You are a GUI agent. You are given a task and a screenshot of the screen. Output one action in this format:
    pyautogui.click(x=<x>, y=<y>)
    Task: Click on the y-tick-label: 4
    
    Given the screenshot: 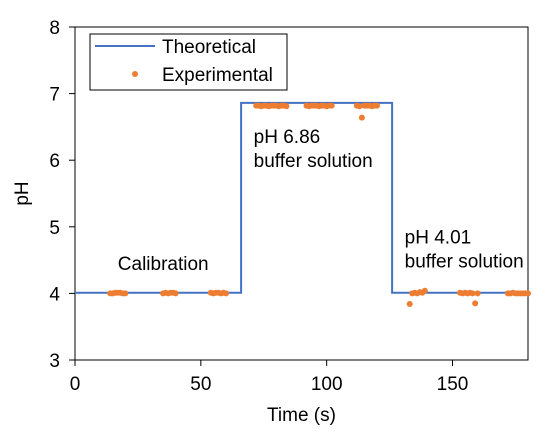 What is the action you would take?
    pyautogui.click(x=54, y=294)
    